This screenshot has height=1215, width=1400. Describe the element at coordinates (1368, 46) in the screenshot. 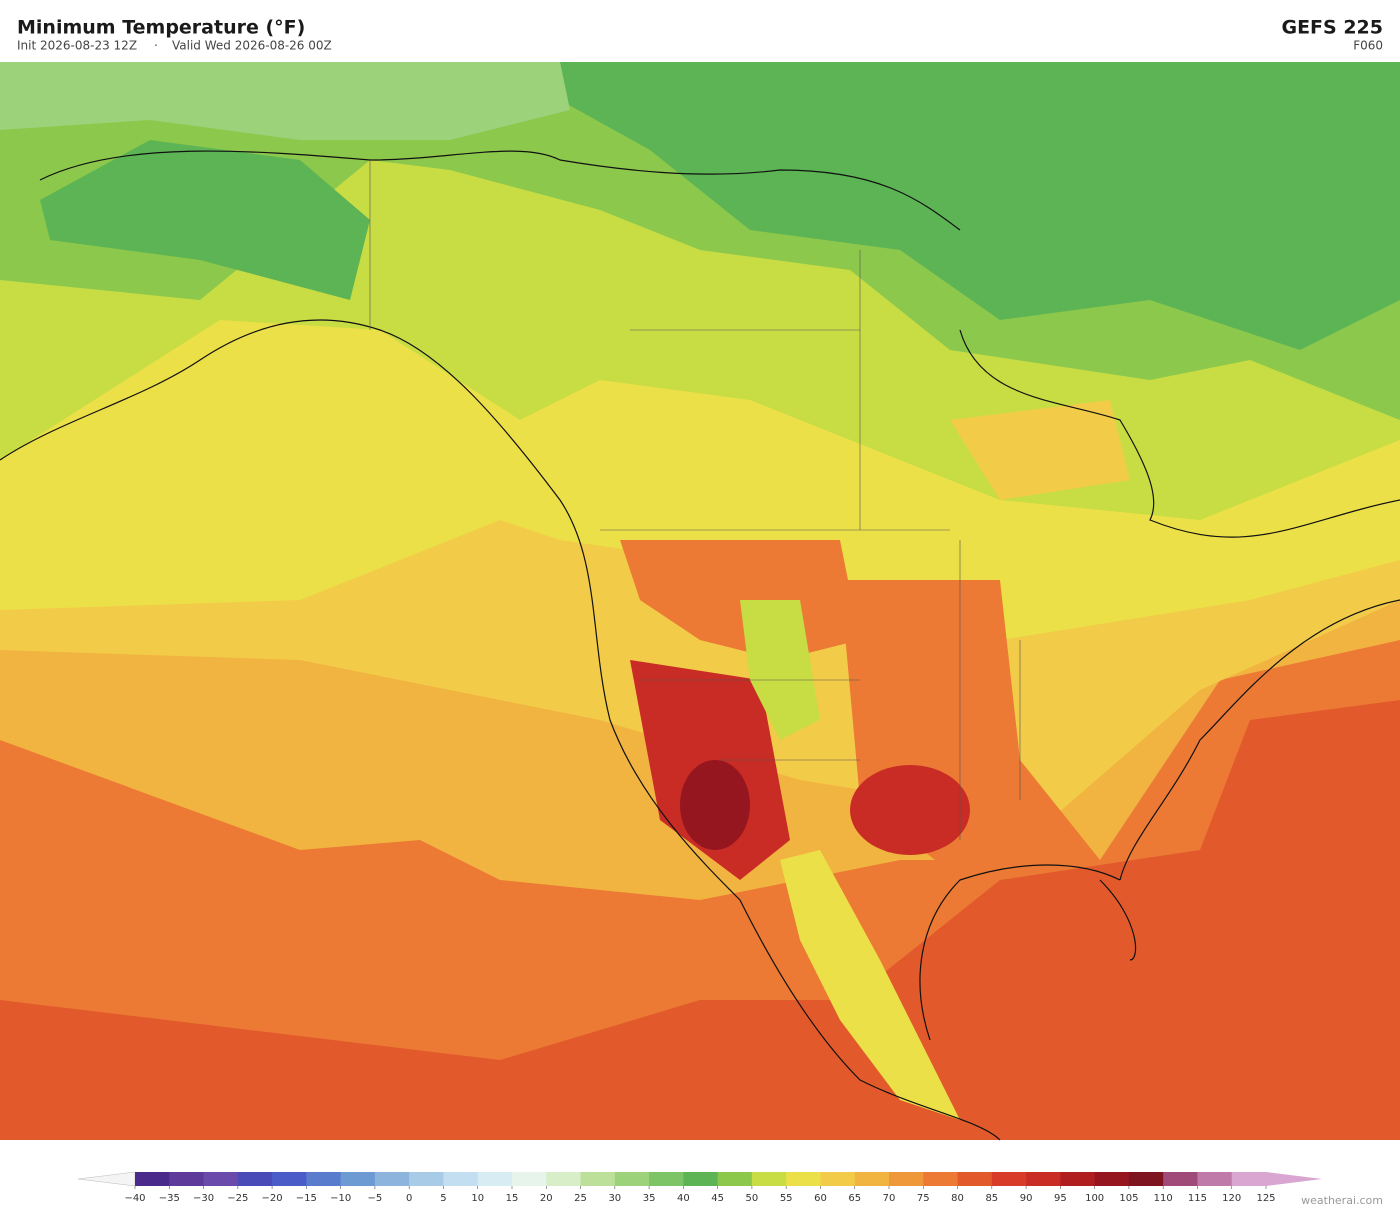

I see `forecast-hour: F060` at that location.